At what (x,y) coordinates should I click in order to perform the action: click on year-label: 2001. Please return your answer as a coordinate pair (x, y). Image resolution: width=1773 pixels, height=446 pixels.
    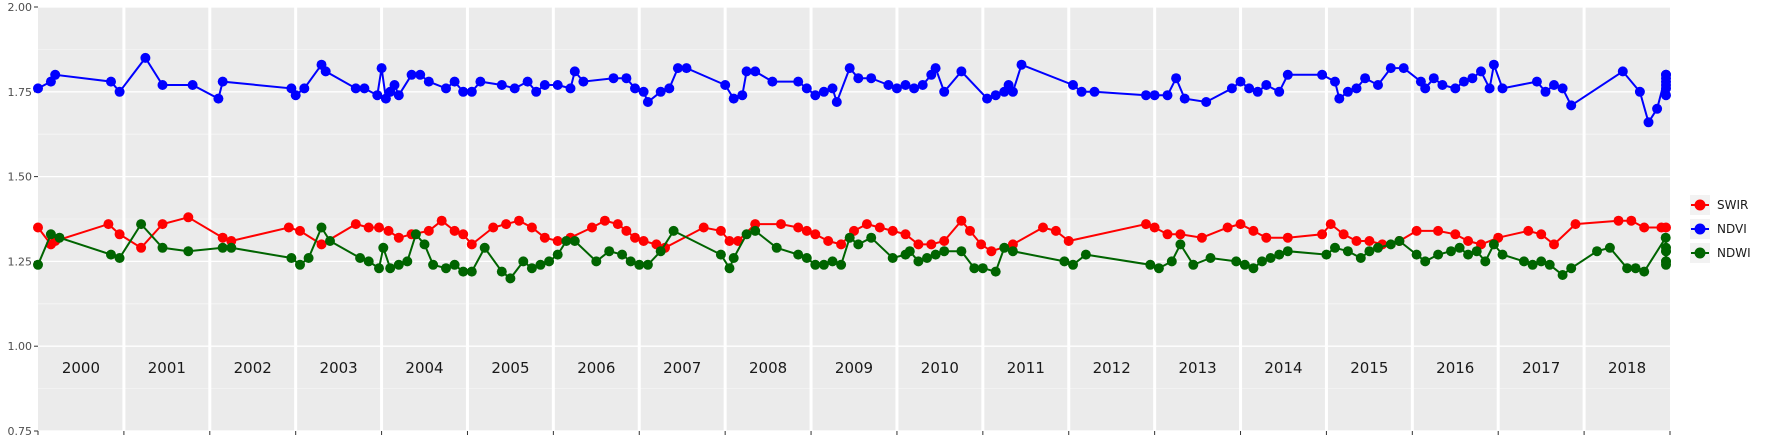
    Looking at the image, I should click on (167, 368).